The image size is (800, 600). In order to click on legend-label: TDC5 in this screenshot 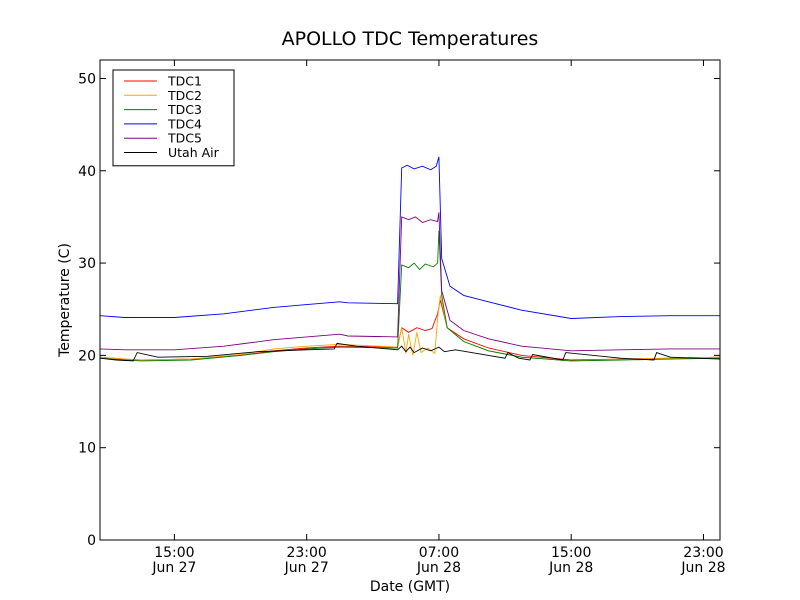, I will do `click(184, 138)`.